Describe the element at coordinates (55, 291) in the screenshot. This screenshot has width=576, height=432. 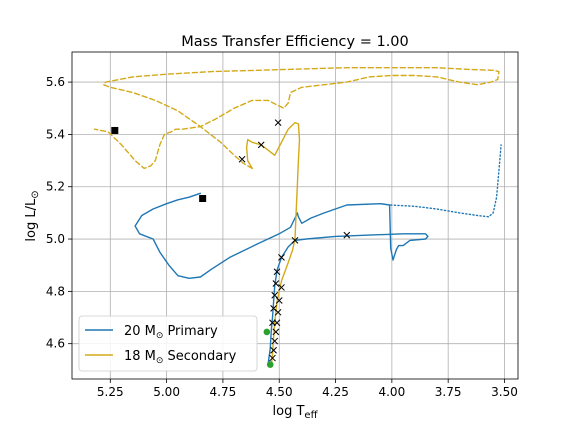
I see `y-tick-label: 4.8` at that location.